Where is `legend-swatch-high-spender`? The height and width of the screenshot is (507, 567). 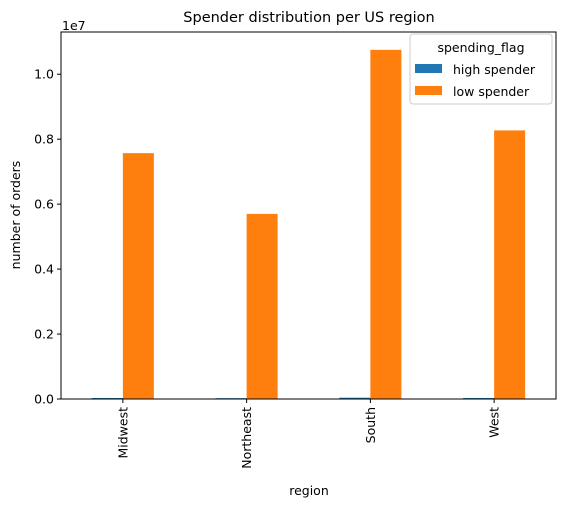 legend-swatch-high-spender is located at coordinates (428, 68).